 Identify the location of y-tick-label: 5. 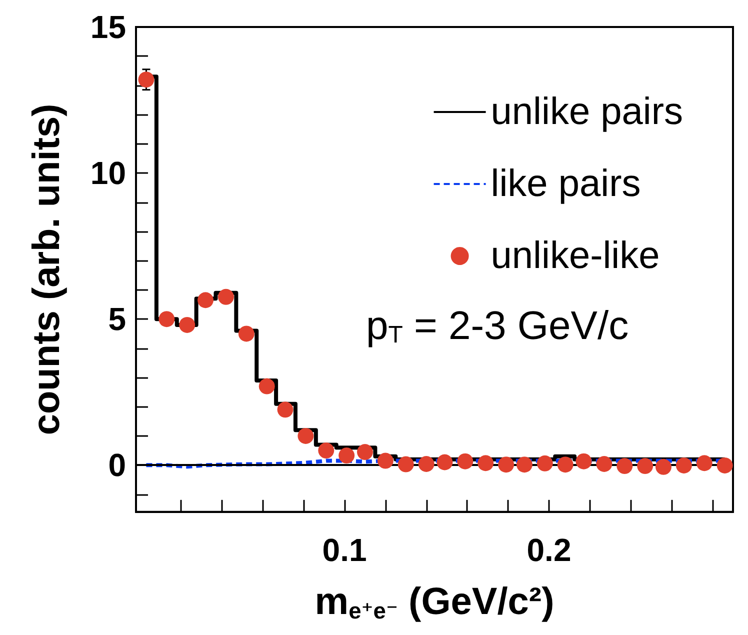
(117, 319).